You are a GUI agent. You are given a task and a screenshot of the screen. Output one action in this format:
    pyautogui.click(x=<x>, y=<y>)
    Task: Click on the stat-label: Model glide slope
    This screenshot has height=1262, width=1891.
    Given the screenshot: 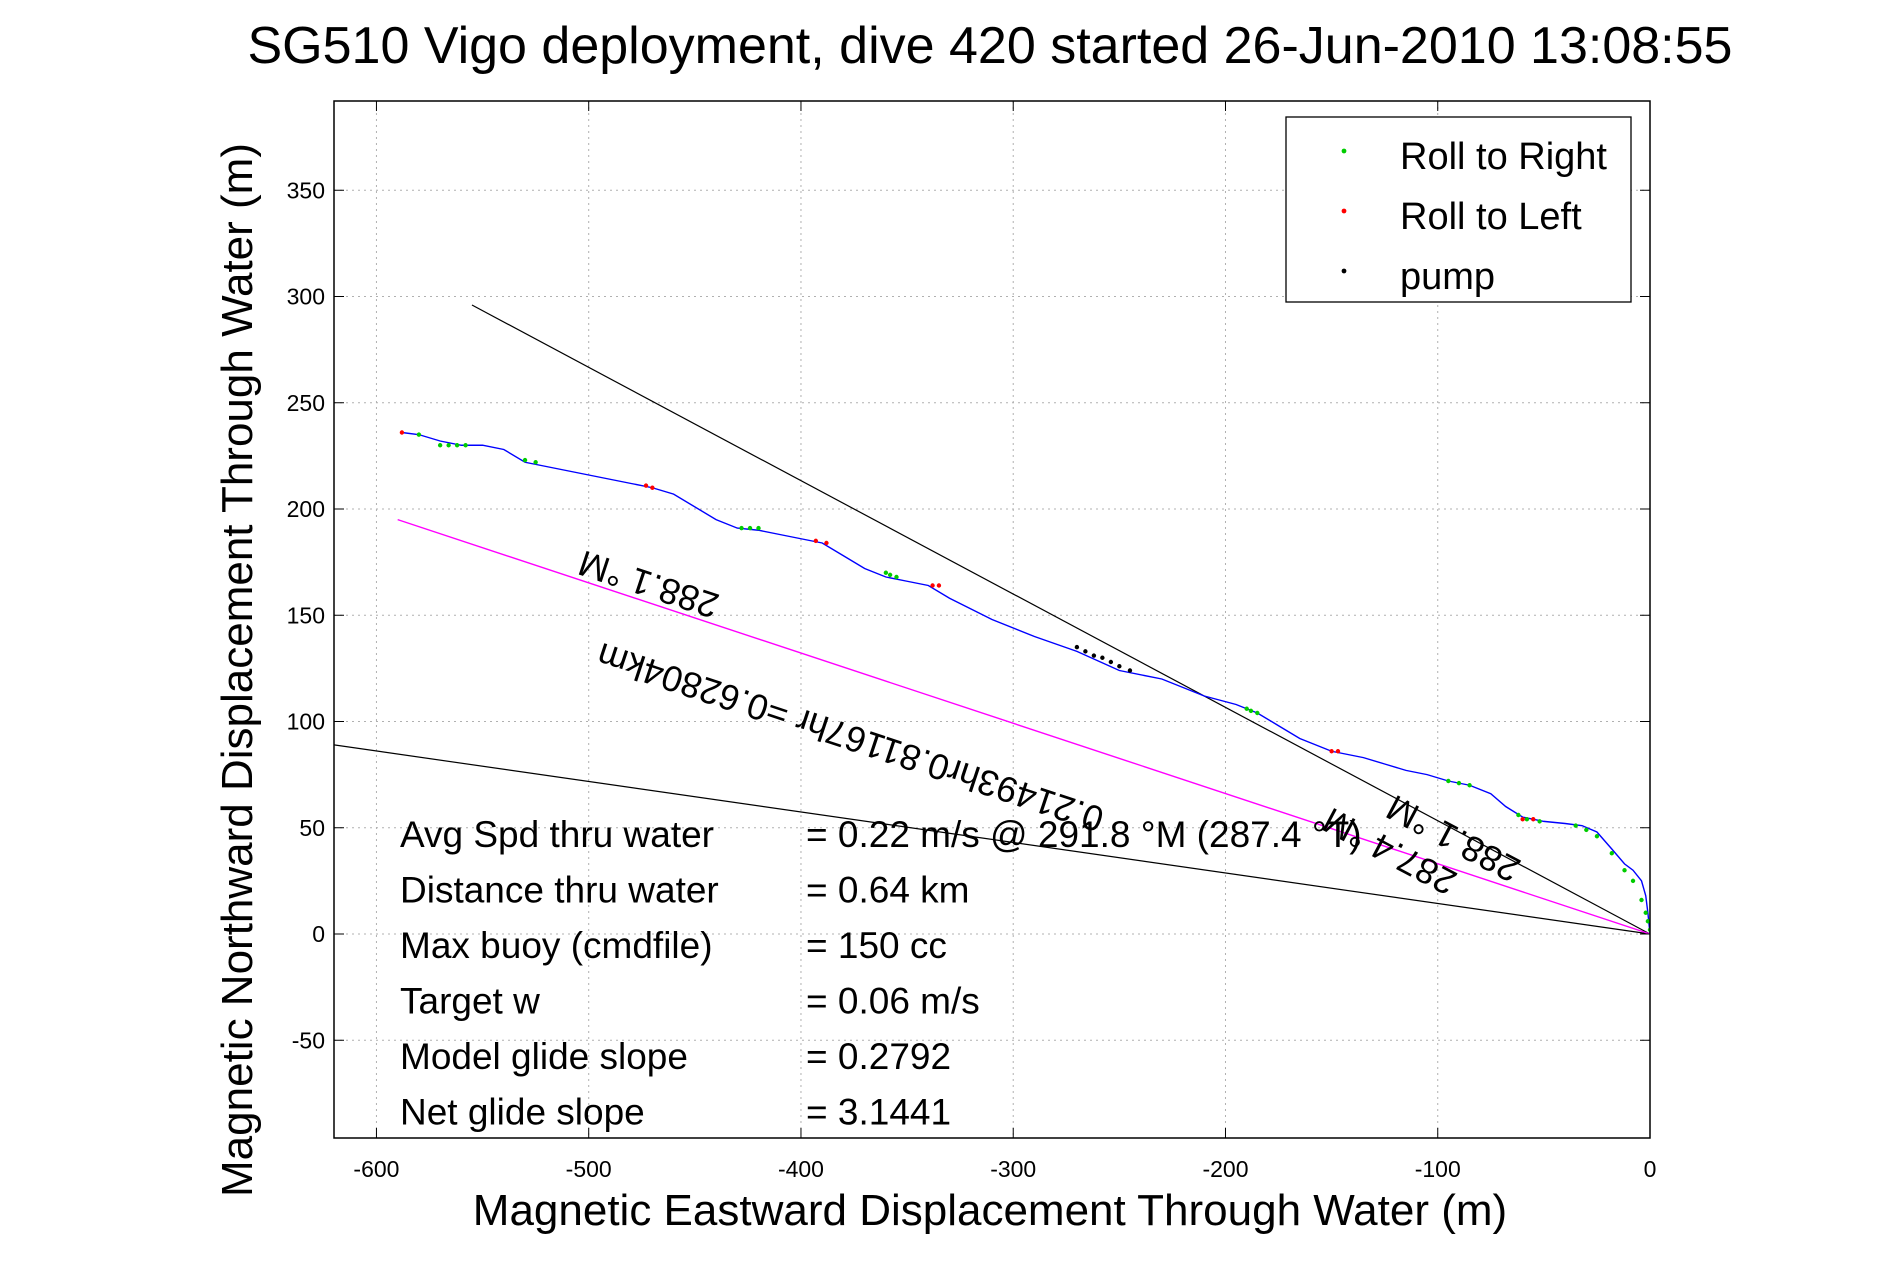 What is the action you would take?
    pyautogui.click(x=544, y=1056)
    